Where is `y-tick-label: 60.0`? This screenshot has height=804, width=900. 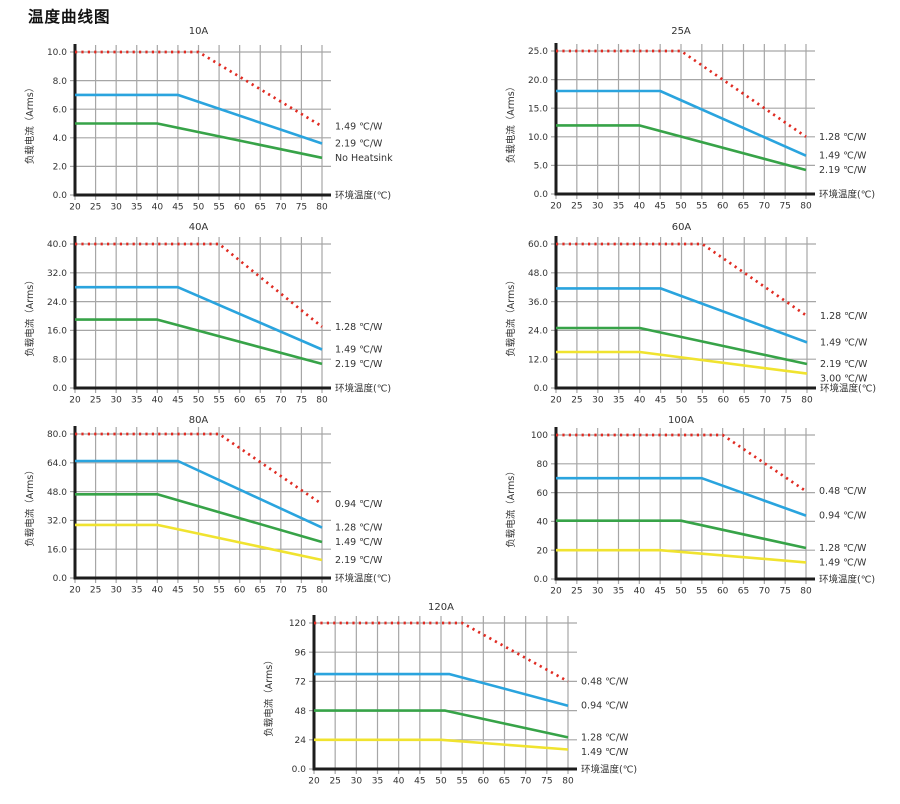 y-tick-label: 60.0 is located at coordinates (538, 245).